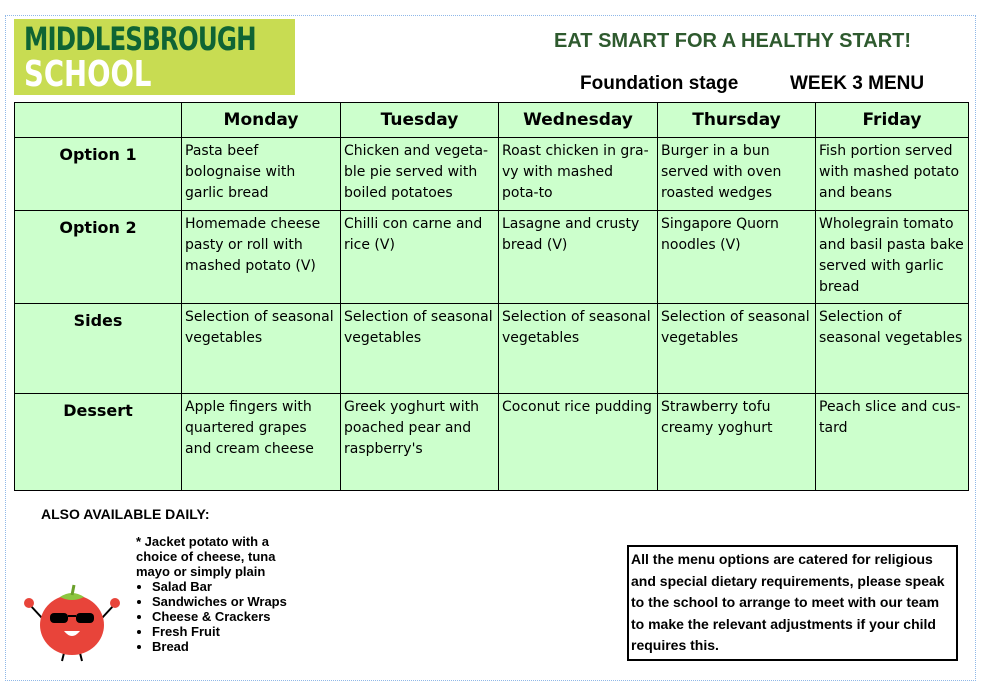  I want to click on also-item: Cheese & Crackers, so click(229, 616).